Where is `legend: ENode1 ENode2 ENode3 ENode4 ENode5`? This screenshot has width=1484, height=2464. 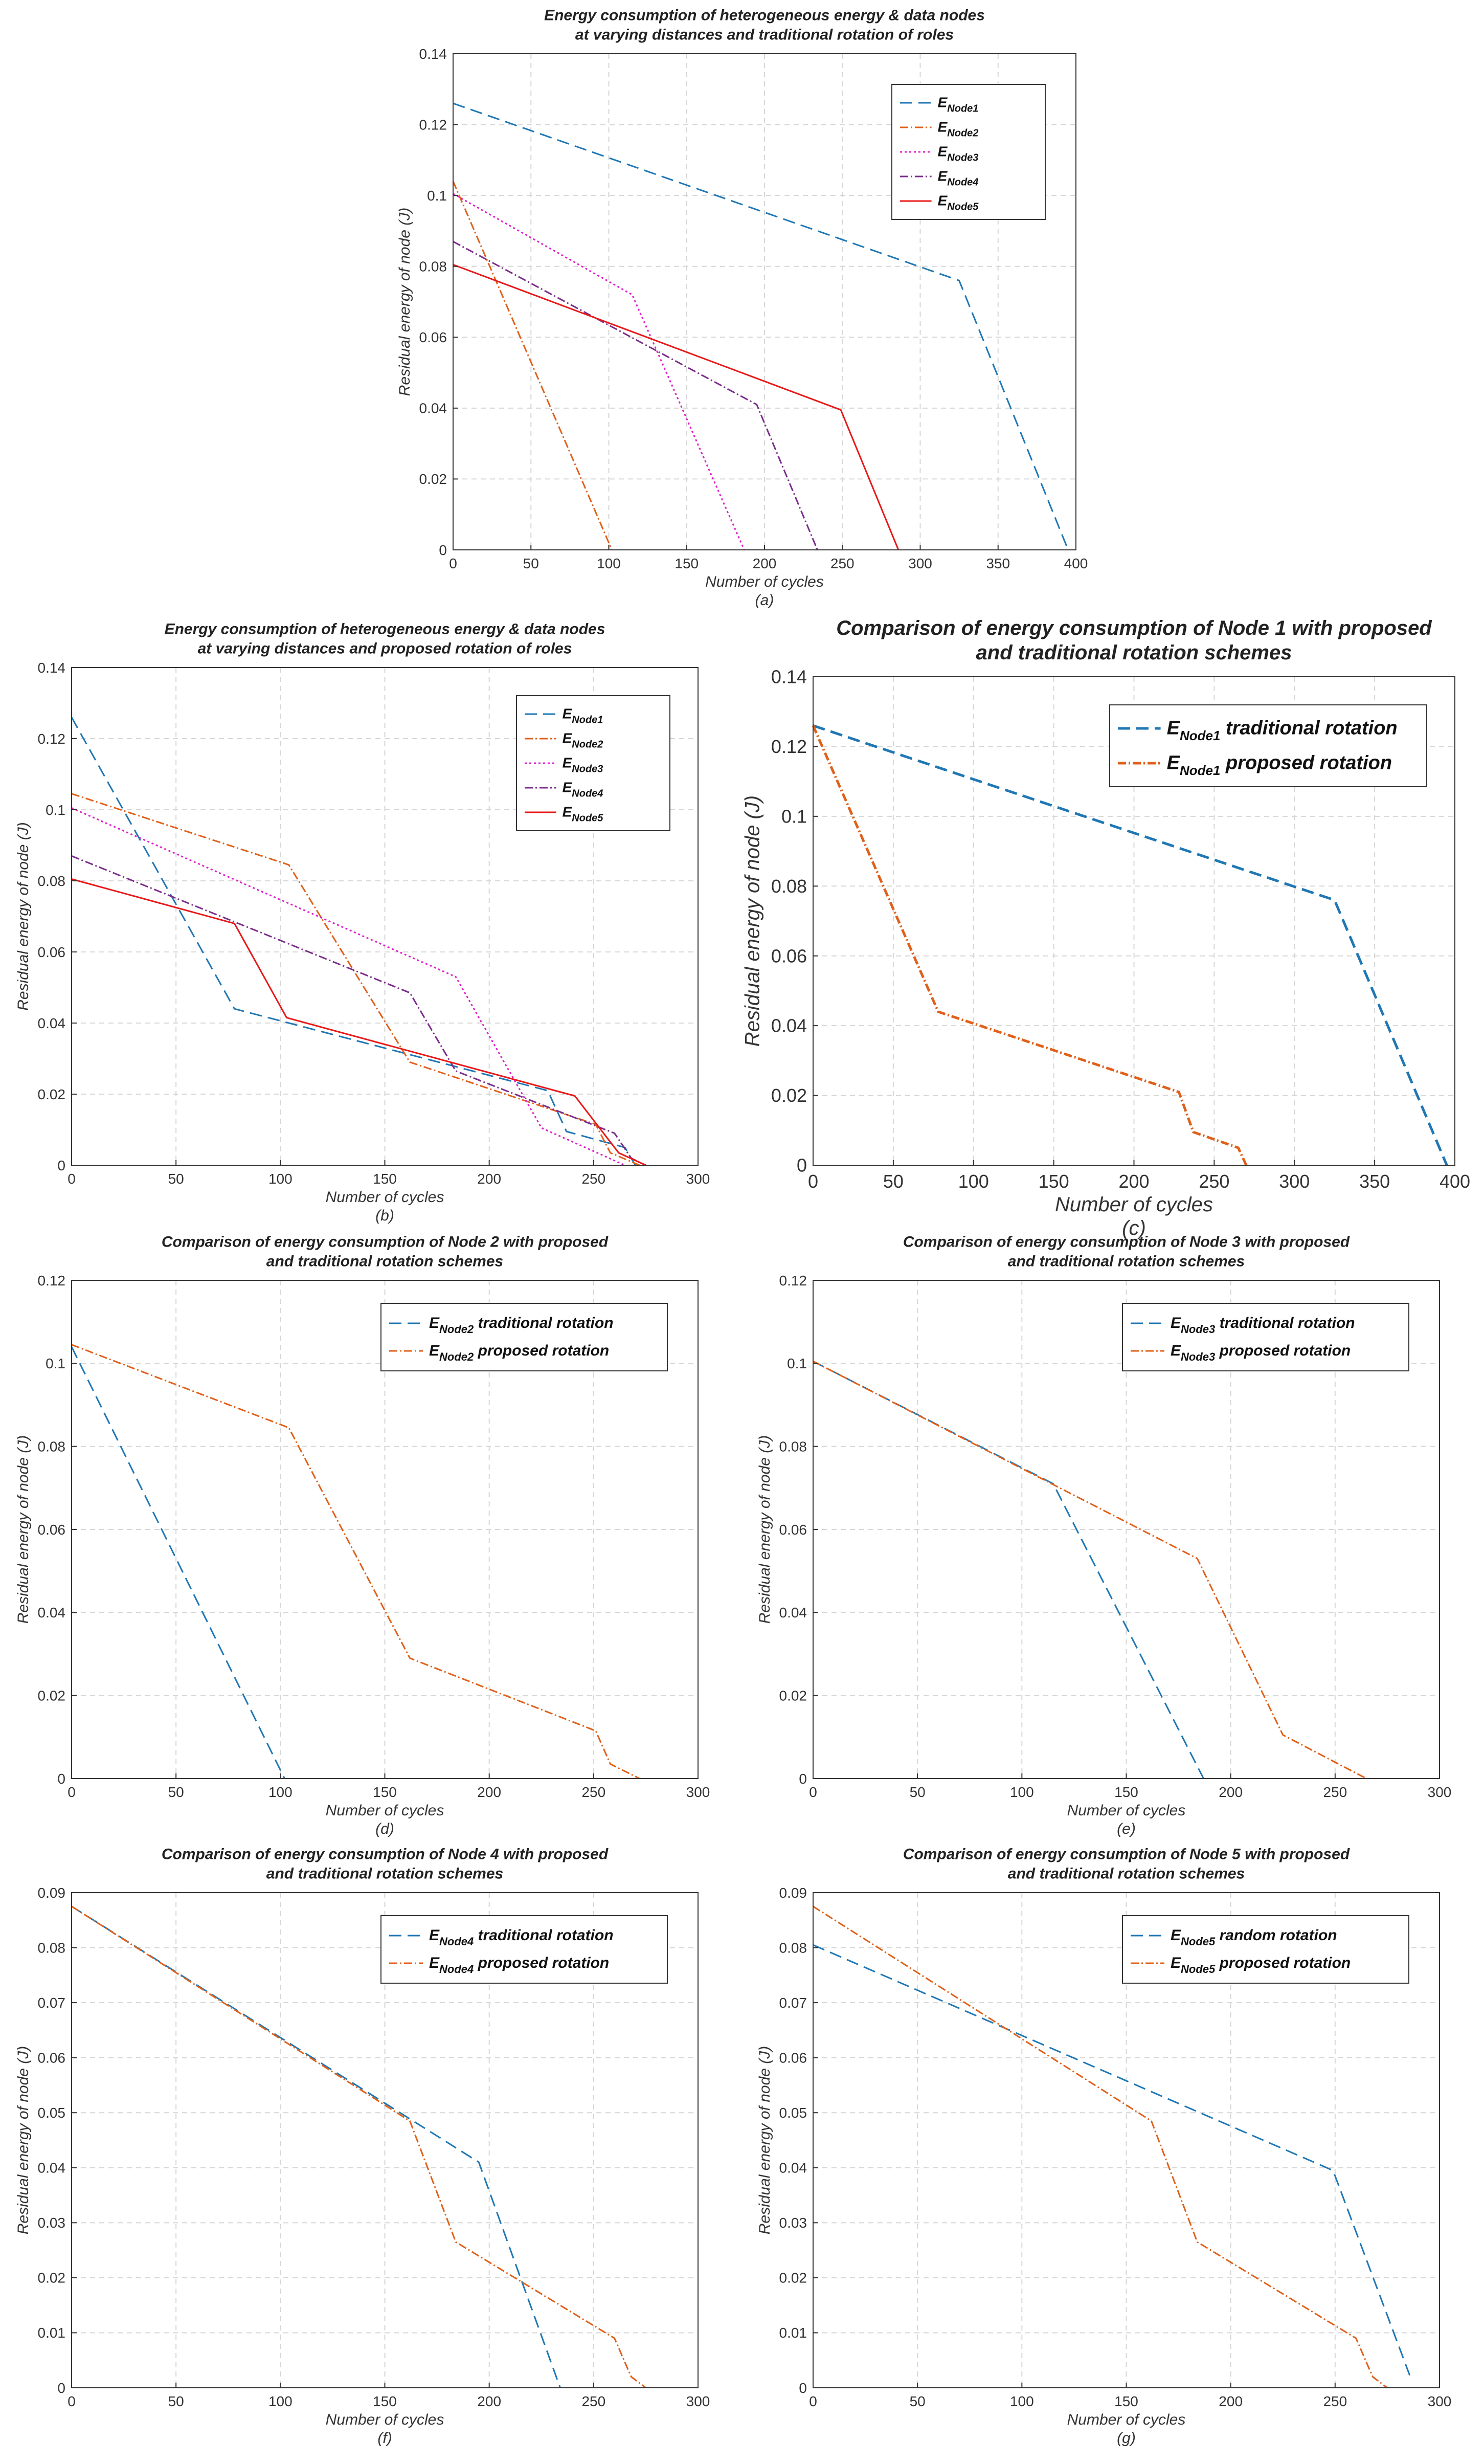
legend: ENode1 ENode2 ENode3 ENode4 ENode5 is located at coordinates (593, 763).